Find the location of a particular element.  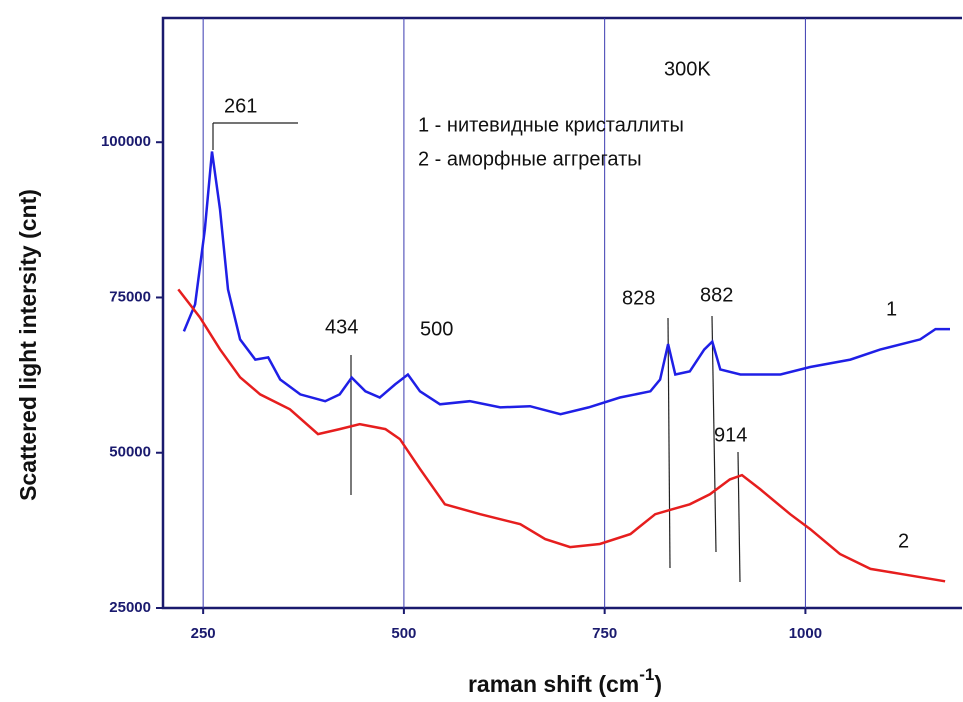

temperature: 300K is located at coordinates (687, 69).